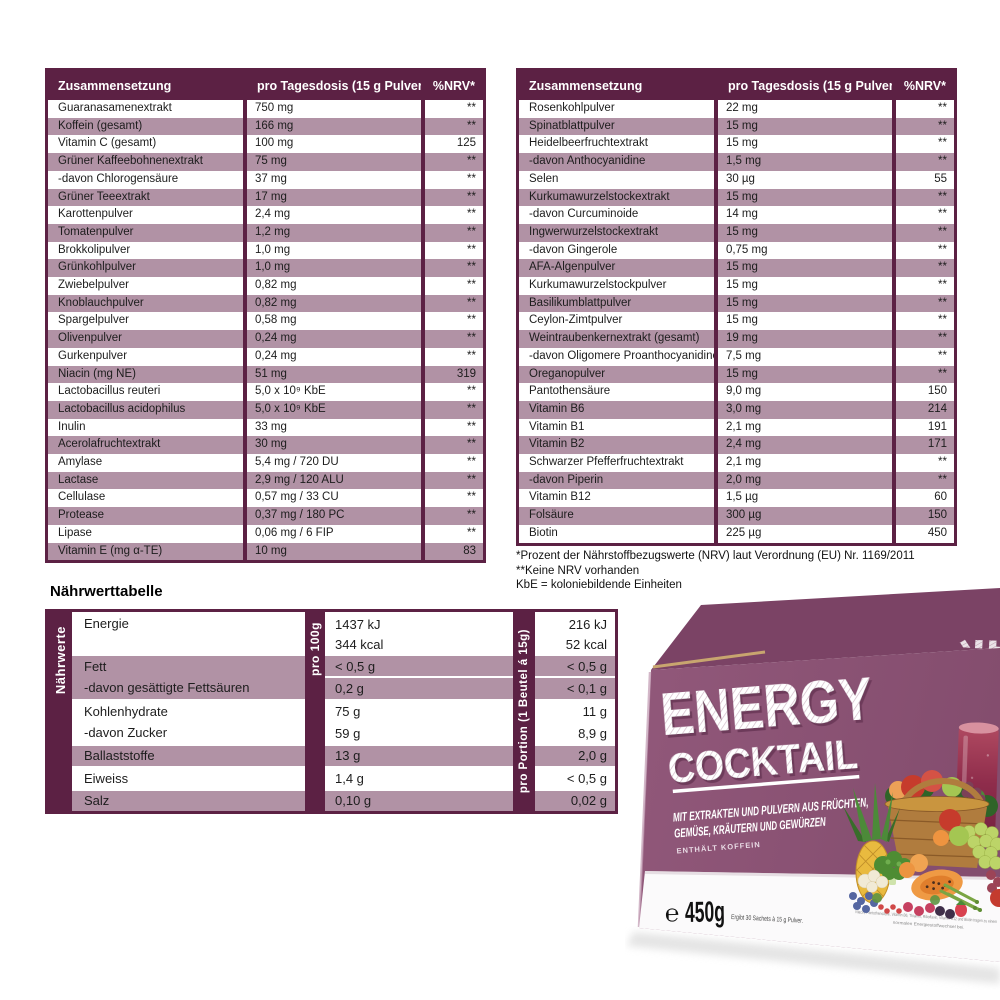 The image size is (1000, 1000). Describe the element at coordinates (806, 109) in the screenshot. I see `ingredient-amount: 22 mg` at that location.